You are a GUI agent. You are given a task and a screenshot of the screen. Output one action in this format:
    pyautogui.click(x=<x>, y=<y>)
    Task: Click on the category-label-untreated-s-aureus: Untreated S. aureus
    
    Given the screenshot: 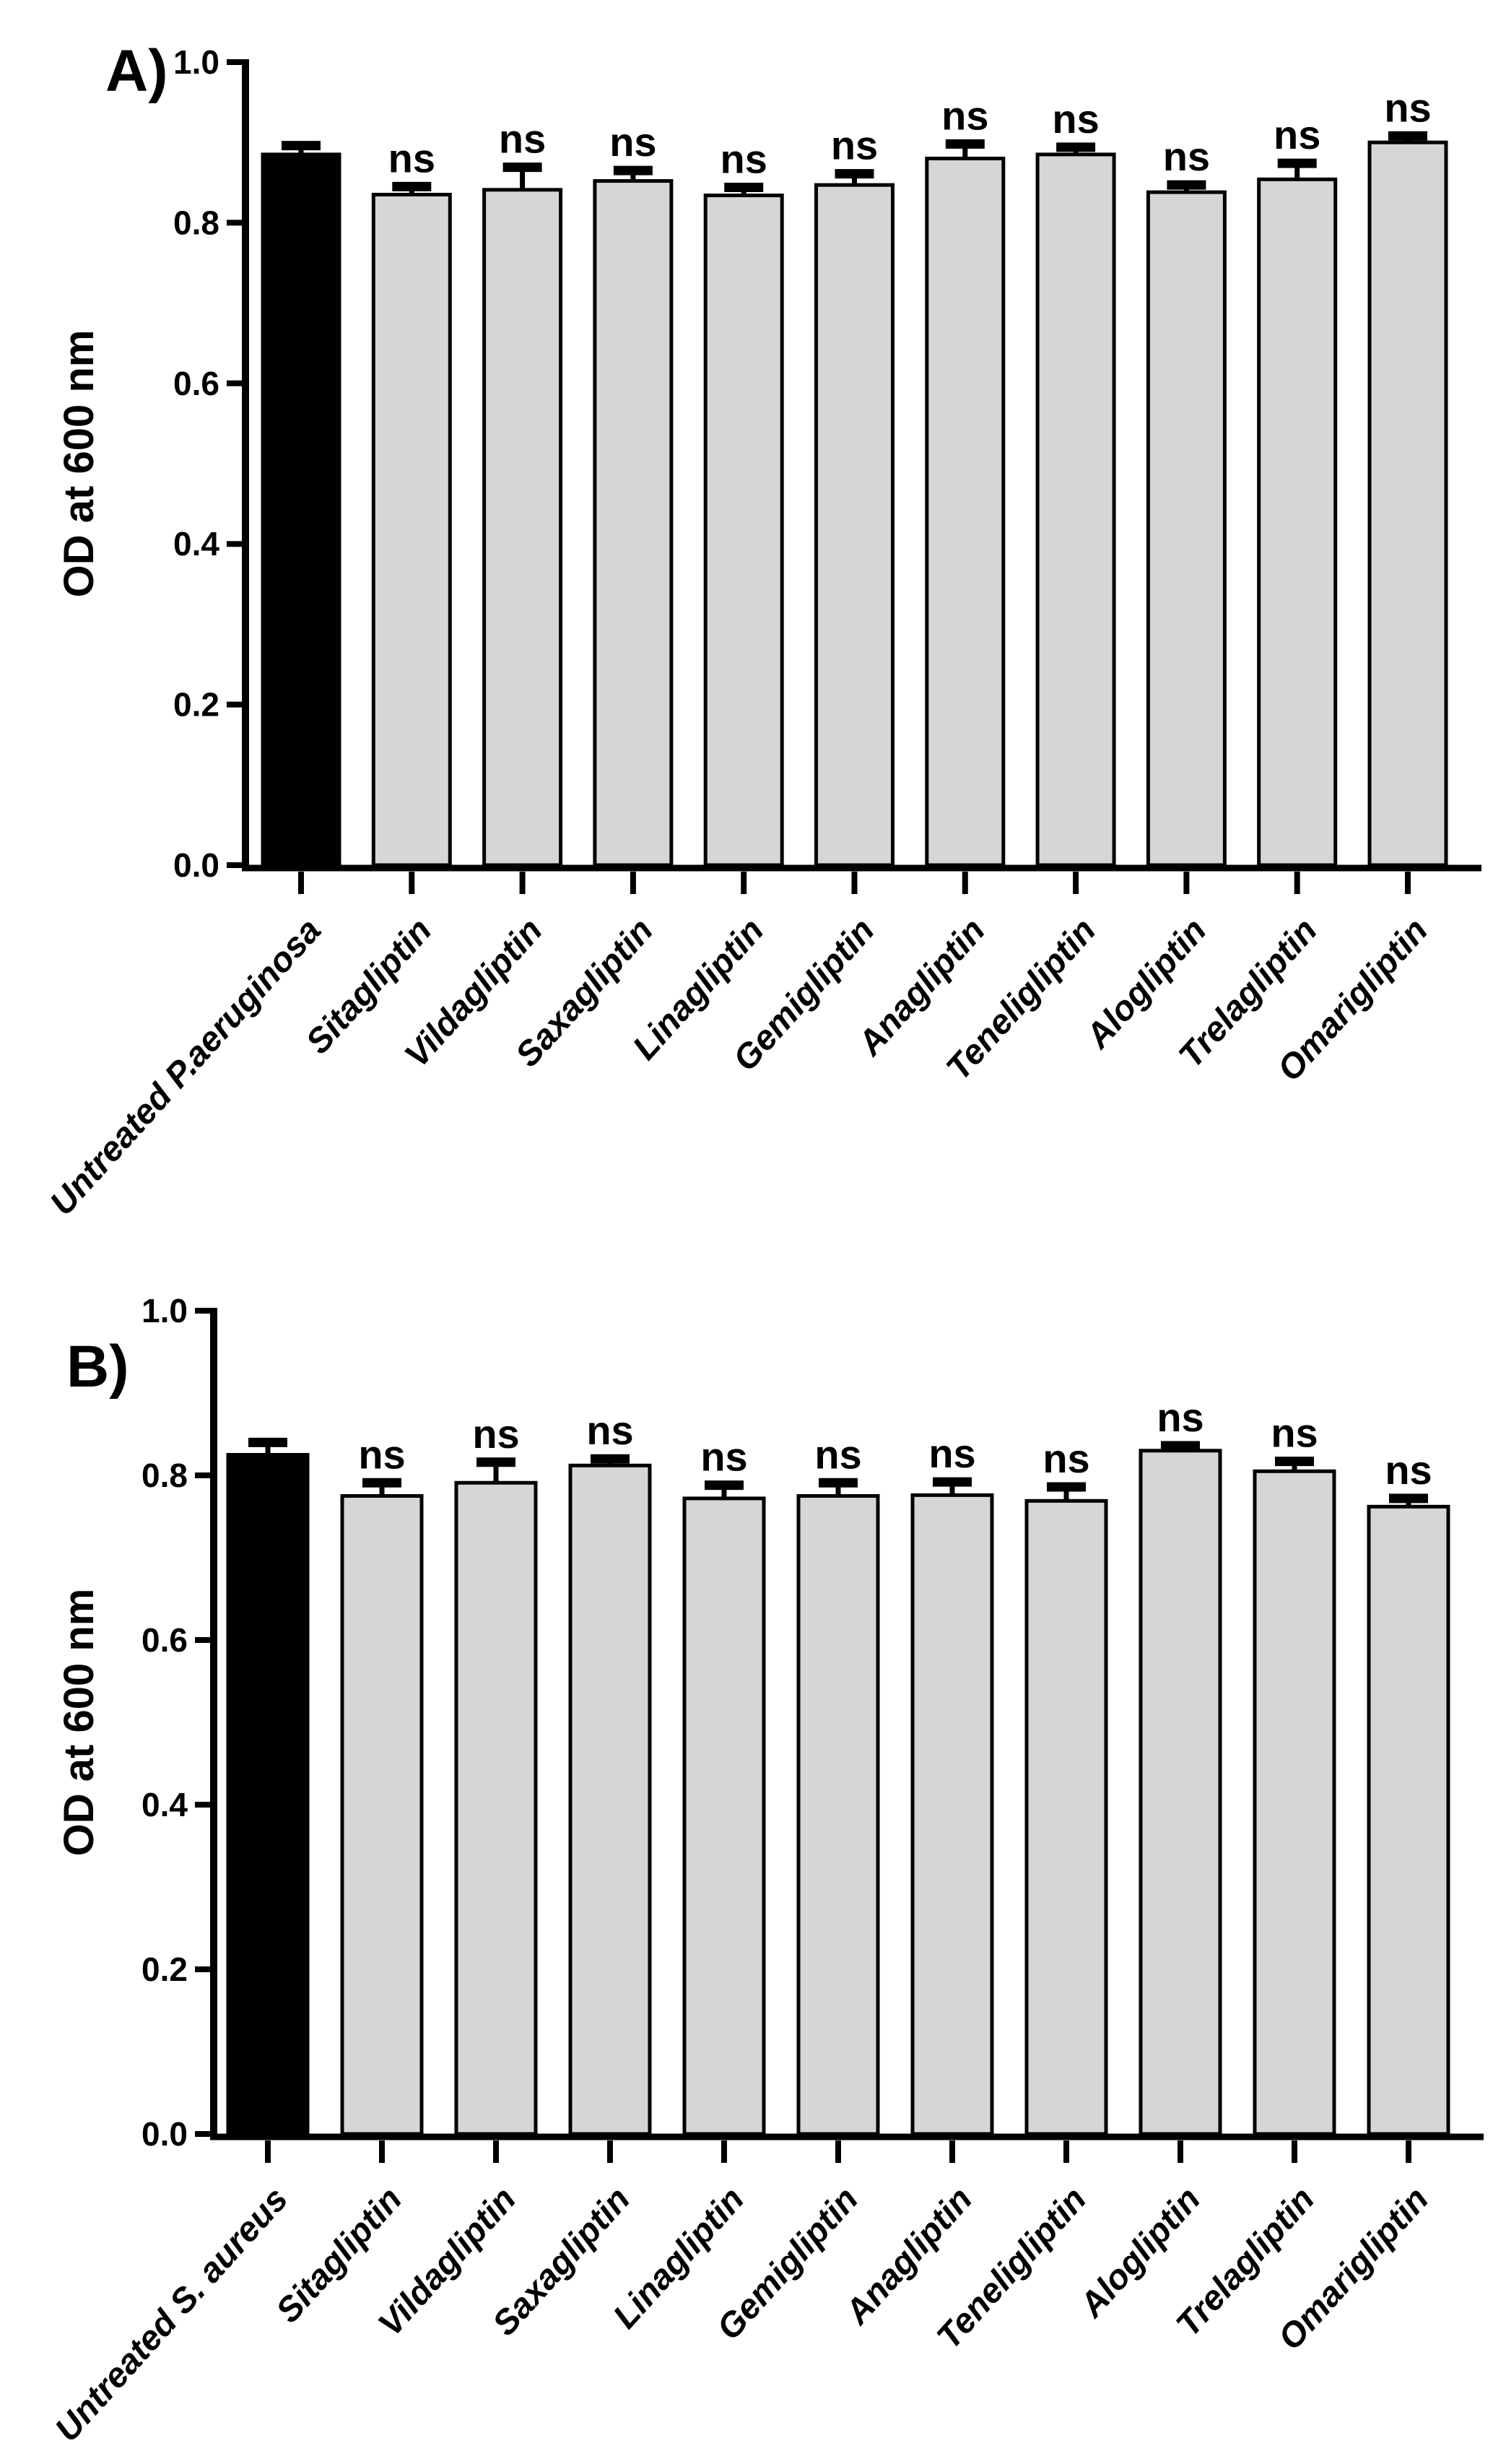 What is the action you would take?
    pyautogui.click(x=171, y=2314)
    